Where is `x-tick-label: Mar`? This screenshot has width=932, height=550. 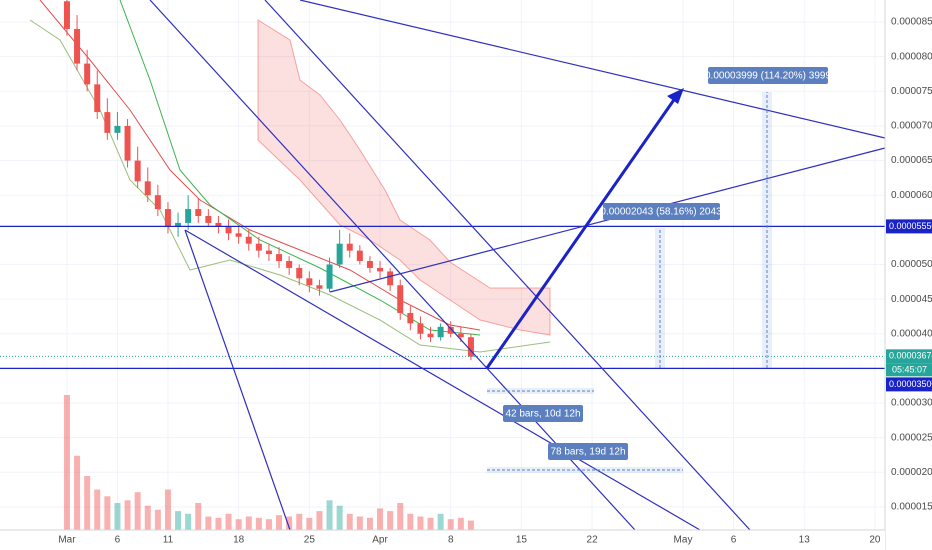 x-tick-label: Mar is located at coordinates (67, 540).